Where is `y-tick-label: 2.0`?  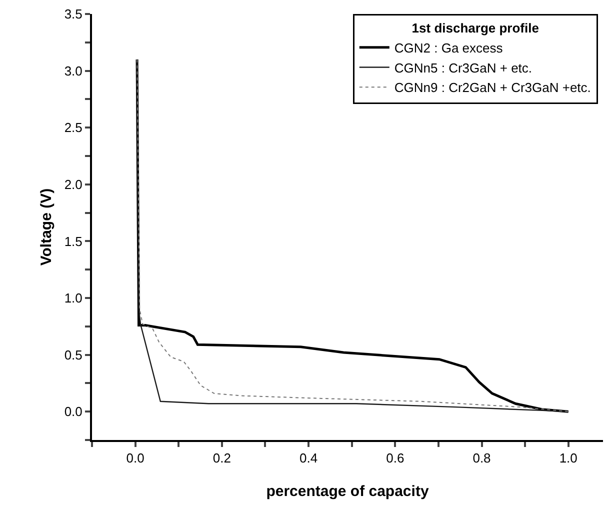 y-tick-label: 2.0 is located at coordinates (73, 184).